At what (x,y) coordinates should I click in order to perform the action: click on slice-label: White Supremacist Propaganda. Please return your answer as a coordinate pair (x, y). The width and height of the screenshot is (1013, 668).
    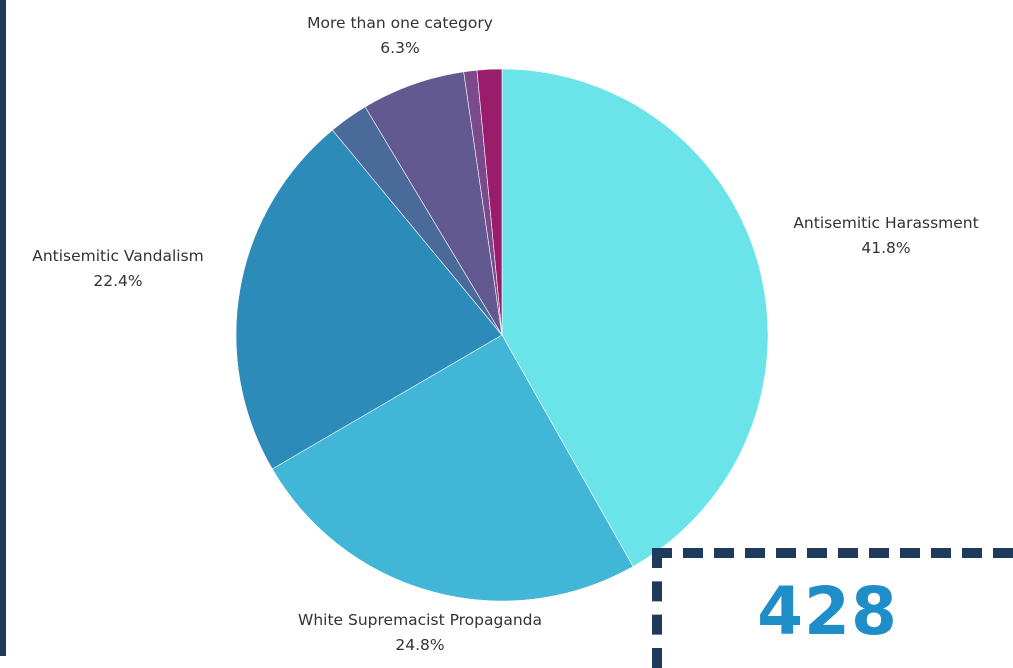
    Looking at the image, I should click on (420, 620).